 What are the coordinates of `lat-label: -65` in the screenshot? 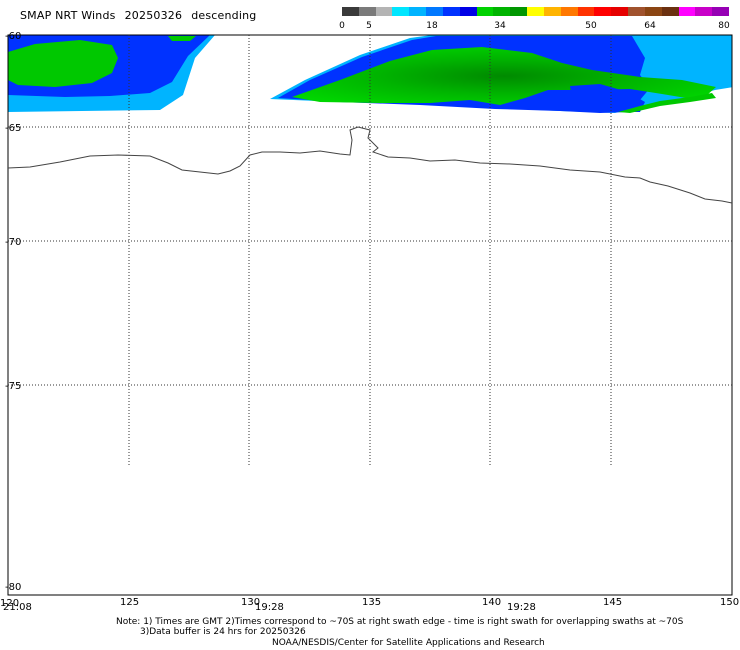 It's located at (13, 128).